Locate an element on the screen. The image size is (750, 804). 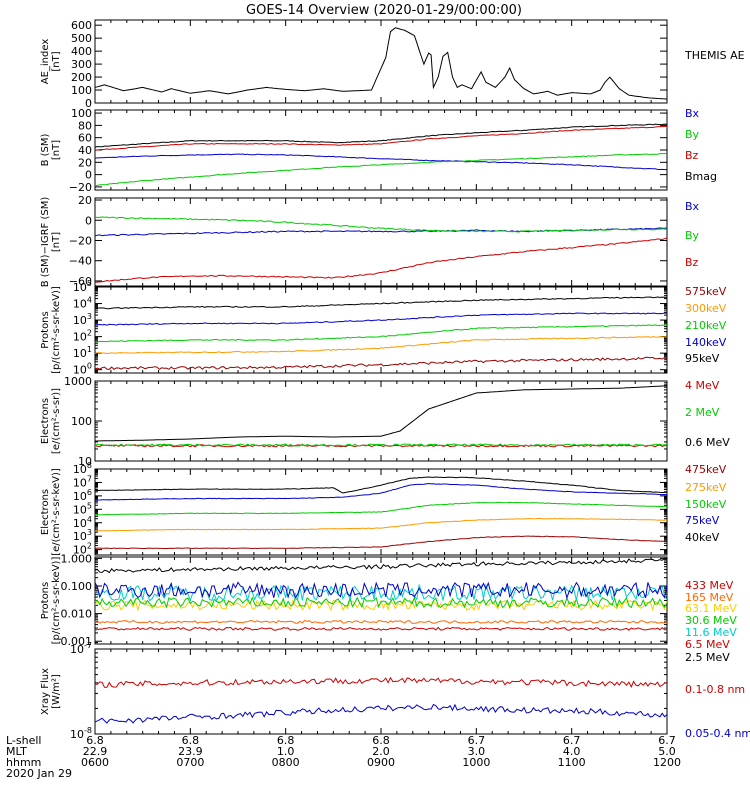
legend-label: THEMIS AE is located at coordinates (714, 55).